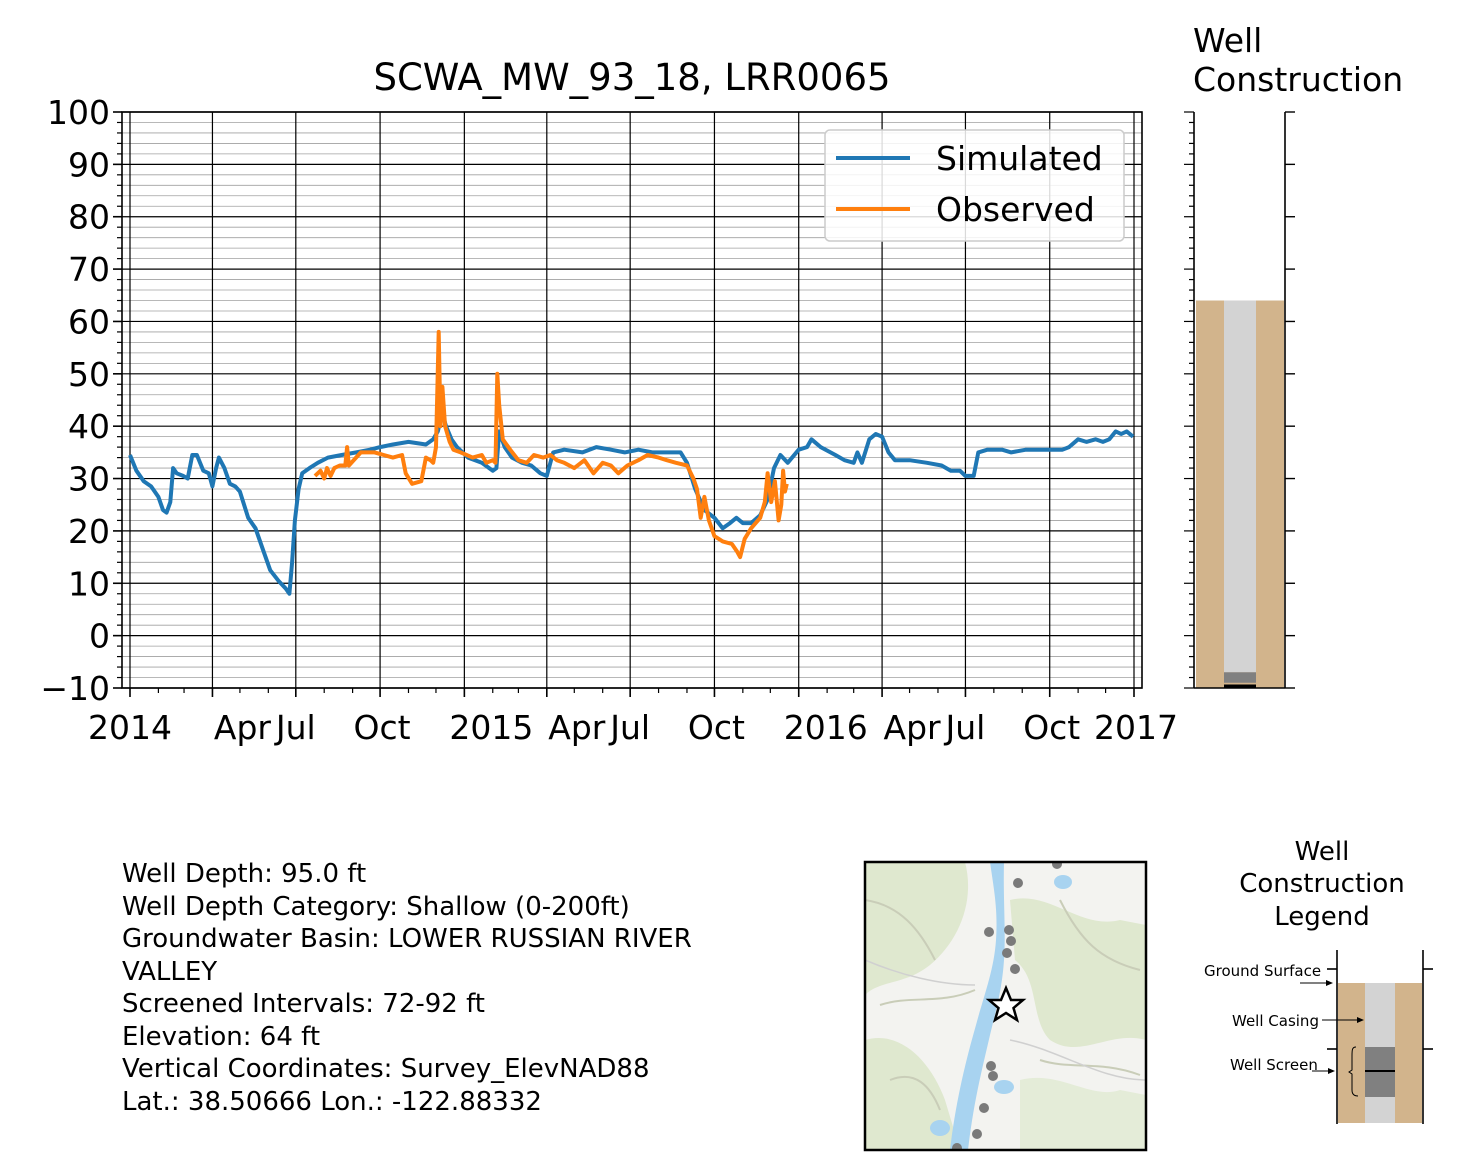  What do you see at coordinates (89, 426) in the screenshot?
I see `y-tick-label: 40` at bounding box center [89, 426].